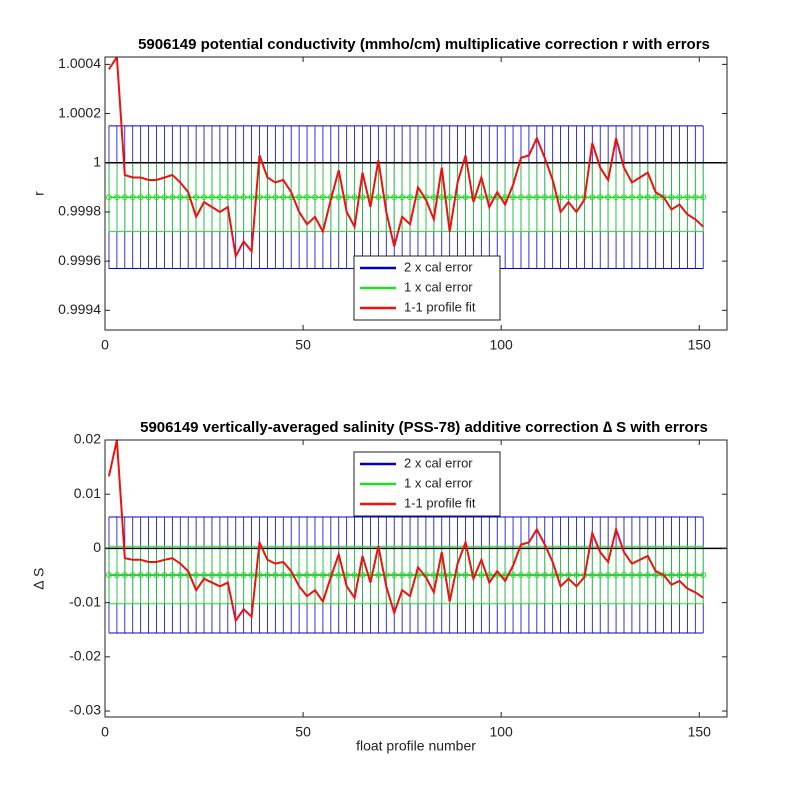 This screenshot has width=800, height=800. What do you see at coordinates (416, 746) in the screenshot?
I see `x-axis-label: float profile number` at bounding box center [416, 746].